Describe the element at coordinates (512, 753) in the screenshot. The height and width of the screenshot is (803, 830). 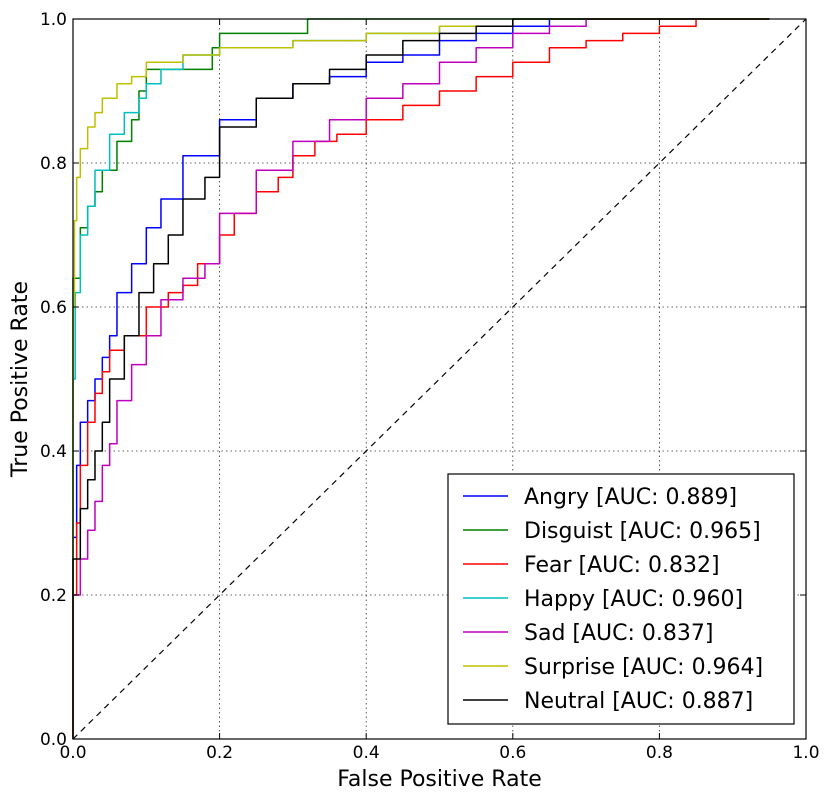
I see `x-tick-label: 0.6` at that location.